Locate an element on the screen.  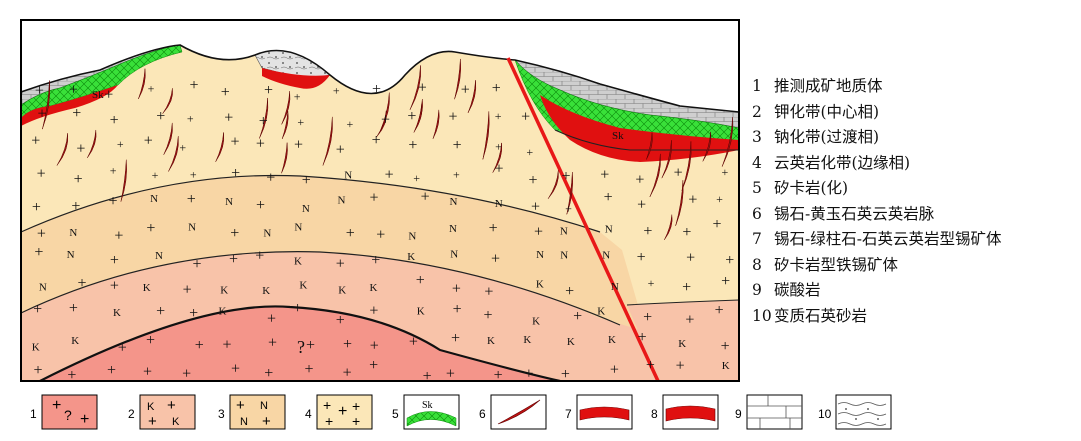
legend-item: 5 矽卡岩(化) is located at coordinates (800, 188).